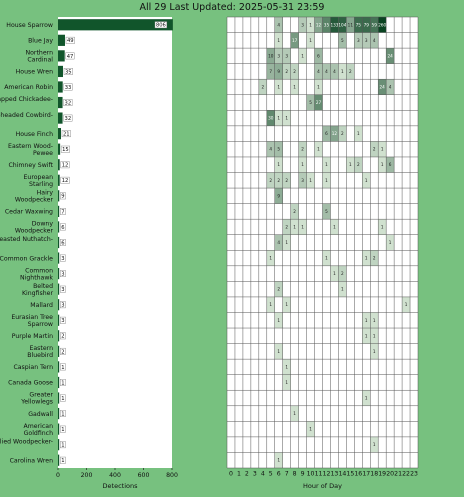 Image resolution: width=464 pixels, height=497 pixels. What do you see at coordinates (366, 474) in the screenshot?
I see `hour-tick-label: 17` at bounding box center [366, 474].